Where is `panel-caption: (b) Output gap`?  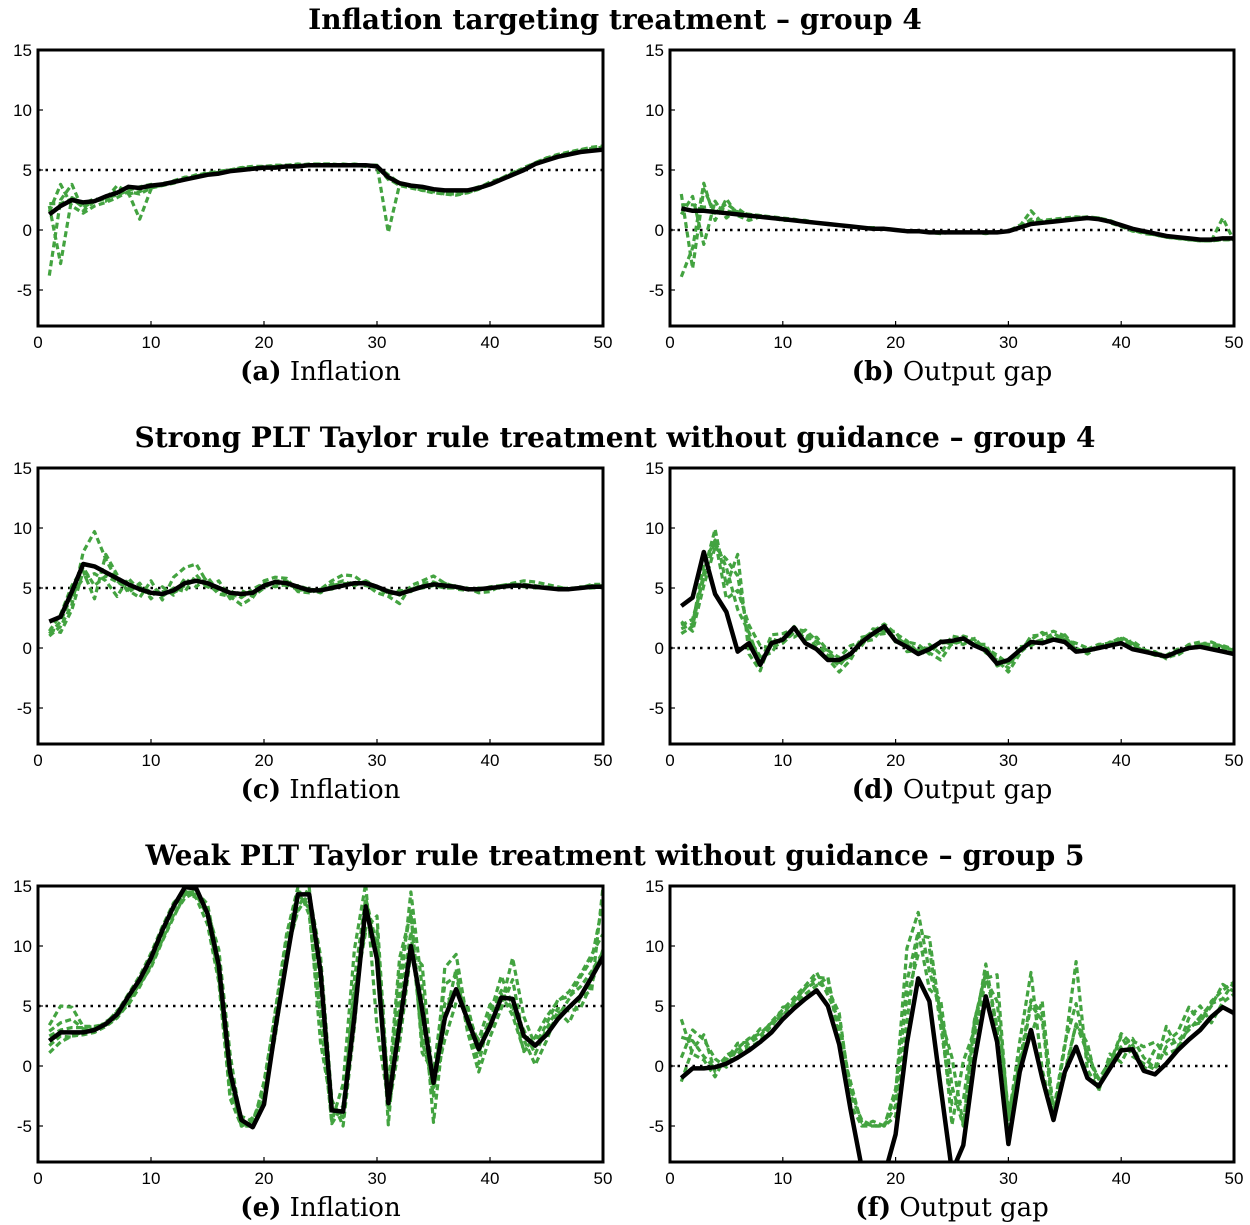
panel-caption: (b) Output gap is located at coordinates (952, 372).